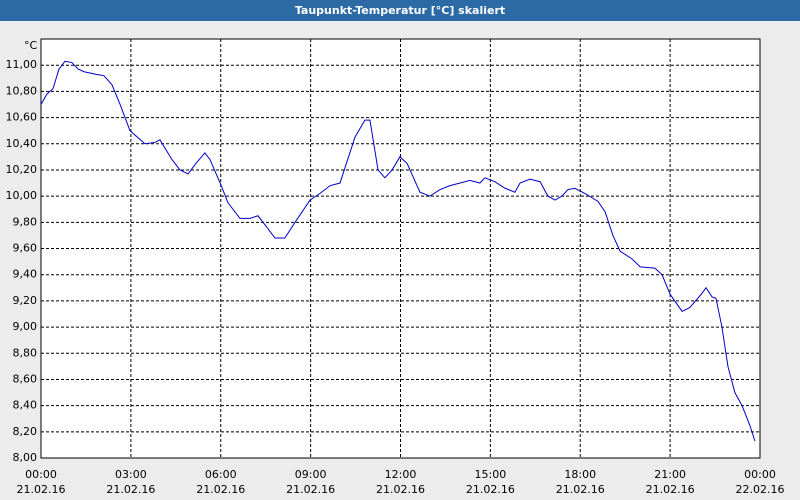  What do you see at coordinates (25, 326) in the screenshot?
I see `y-tick-label: 9,00` at bounding box center [25, 326].